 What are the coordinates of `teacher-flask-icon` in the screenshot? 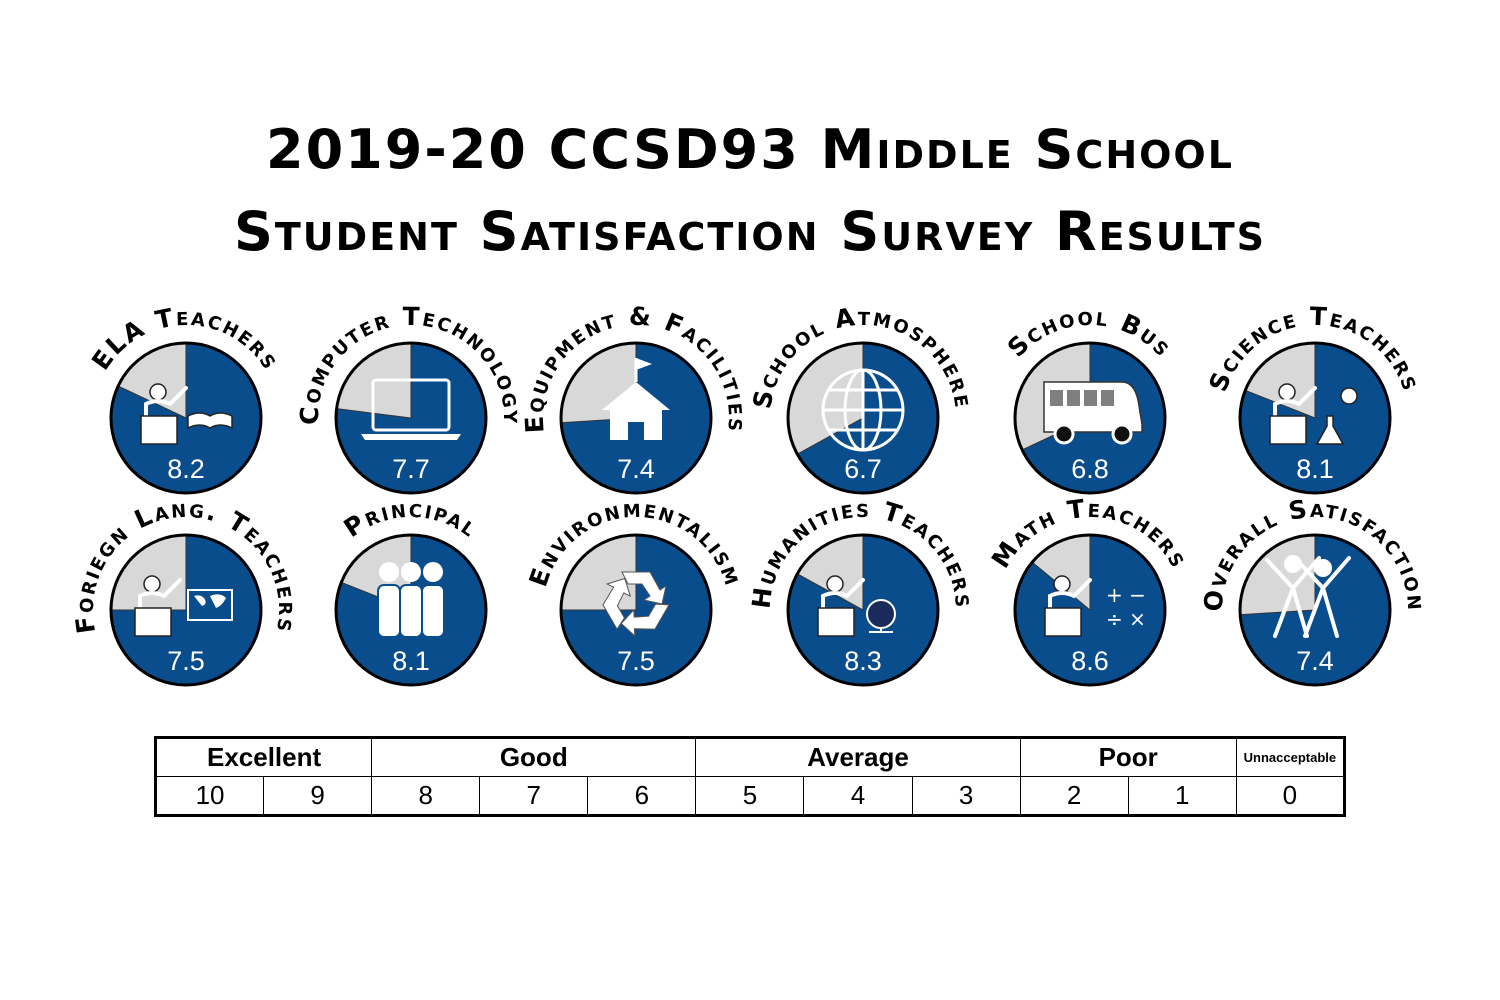 It's located at (1313, 414).